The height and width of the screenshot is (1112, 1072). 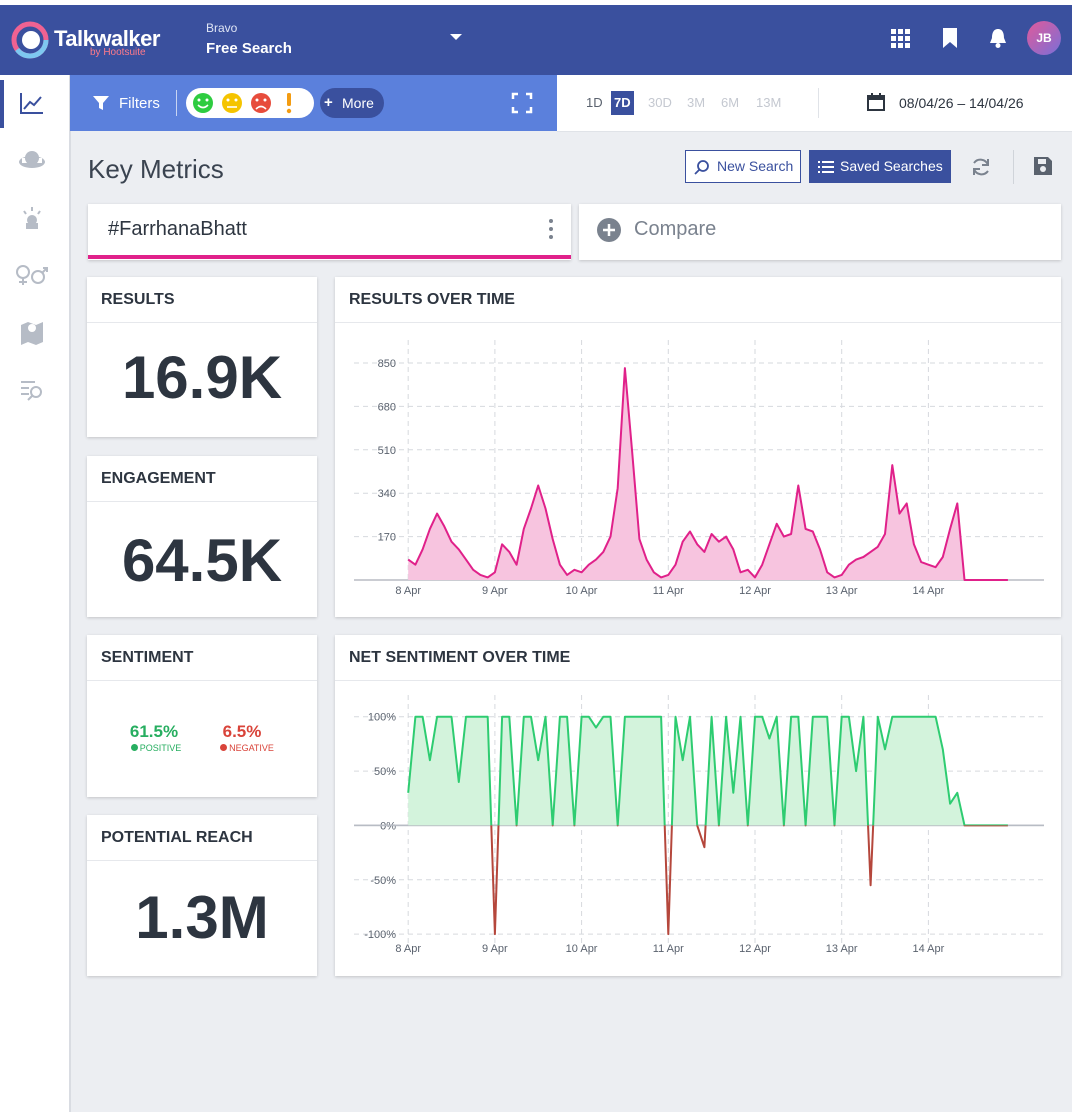 I want to click on list-icon, so click(x=826, y=167).